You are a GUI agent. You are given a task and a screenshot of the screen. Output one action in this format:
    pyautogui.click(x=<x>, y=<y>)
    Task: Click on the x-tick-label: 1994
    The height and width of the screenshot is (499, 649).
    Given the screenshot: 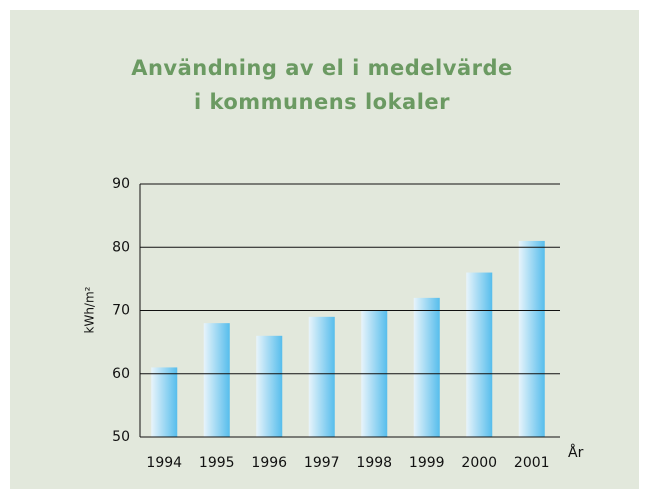 What is the action you would take?
    pyautogui.click(x=164, y=463)
    